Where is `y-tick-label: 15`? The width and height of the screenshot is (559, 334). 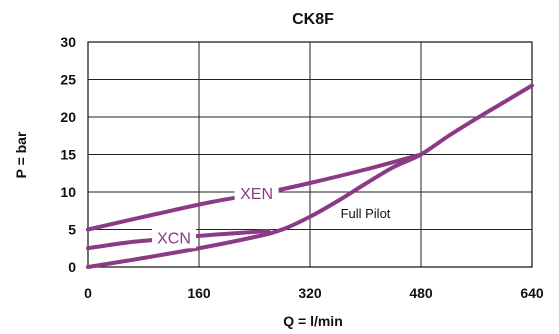 y-tick-label: 15 is located at coordinates (68, 155).